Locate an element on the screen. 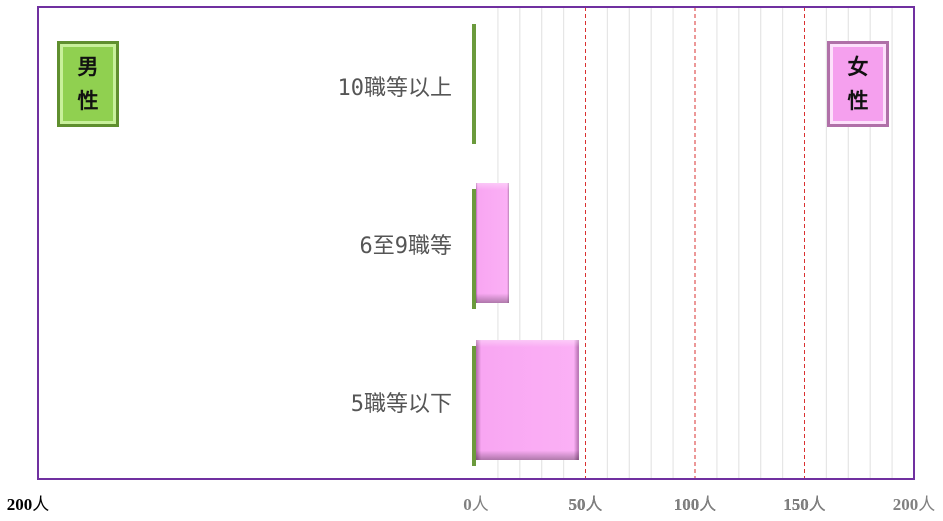 This screenshot has height=521, width=943. x-tick-label: 100人 is located at coordinates (695, 504).